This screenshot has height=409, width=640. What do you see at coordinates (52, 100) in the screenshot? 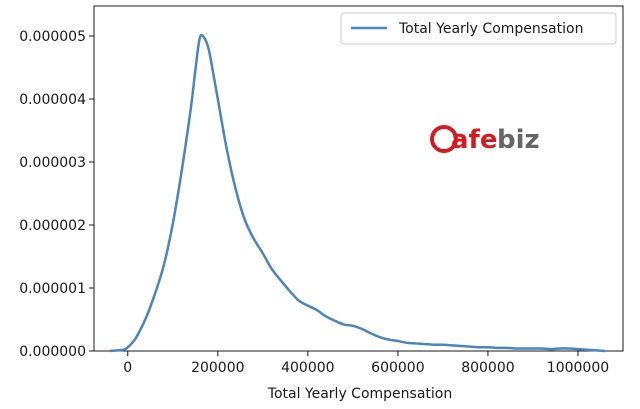
I see `y-tick-label: 0.000004` at bounding box center [52, 100].